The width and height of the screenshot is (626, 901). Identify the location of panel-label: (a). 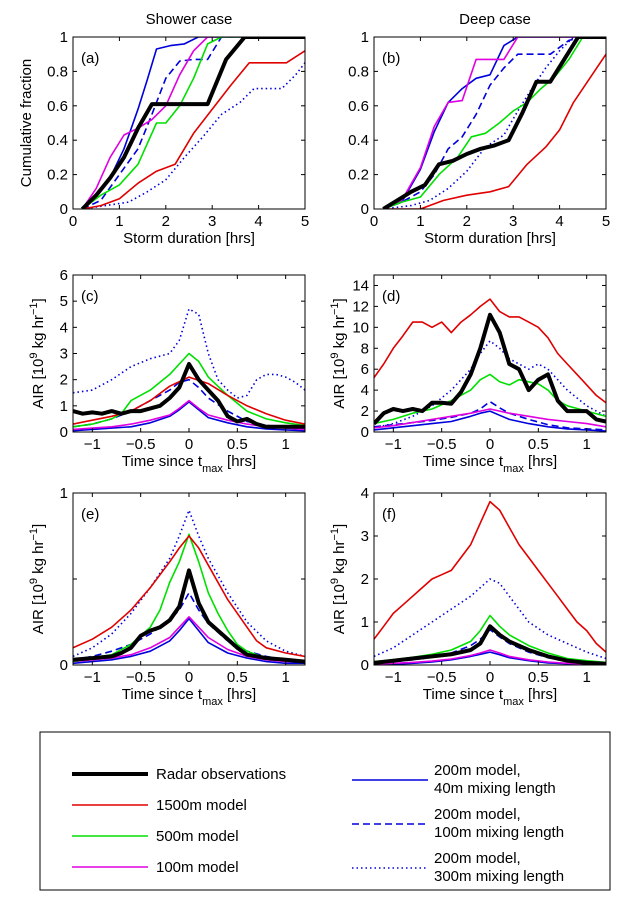
(90, 58).